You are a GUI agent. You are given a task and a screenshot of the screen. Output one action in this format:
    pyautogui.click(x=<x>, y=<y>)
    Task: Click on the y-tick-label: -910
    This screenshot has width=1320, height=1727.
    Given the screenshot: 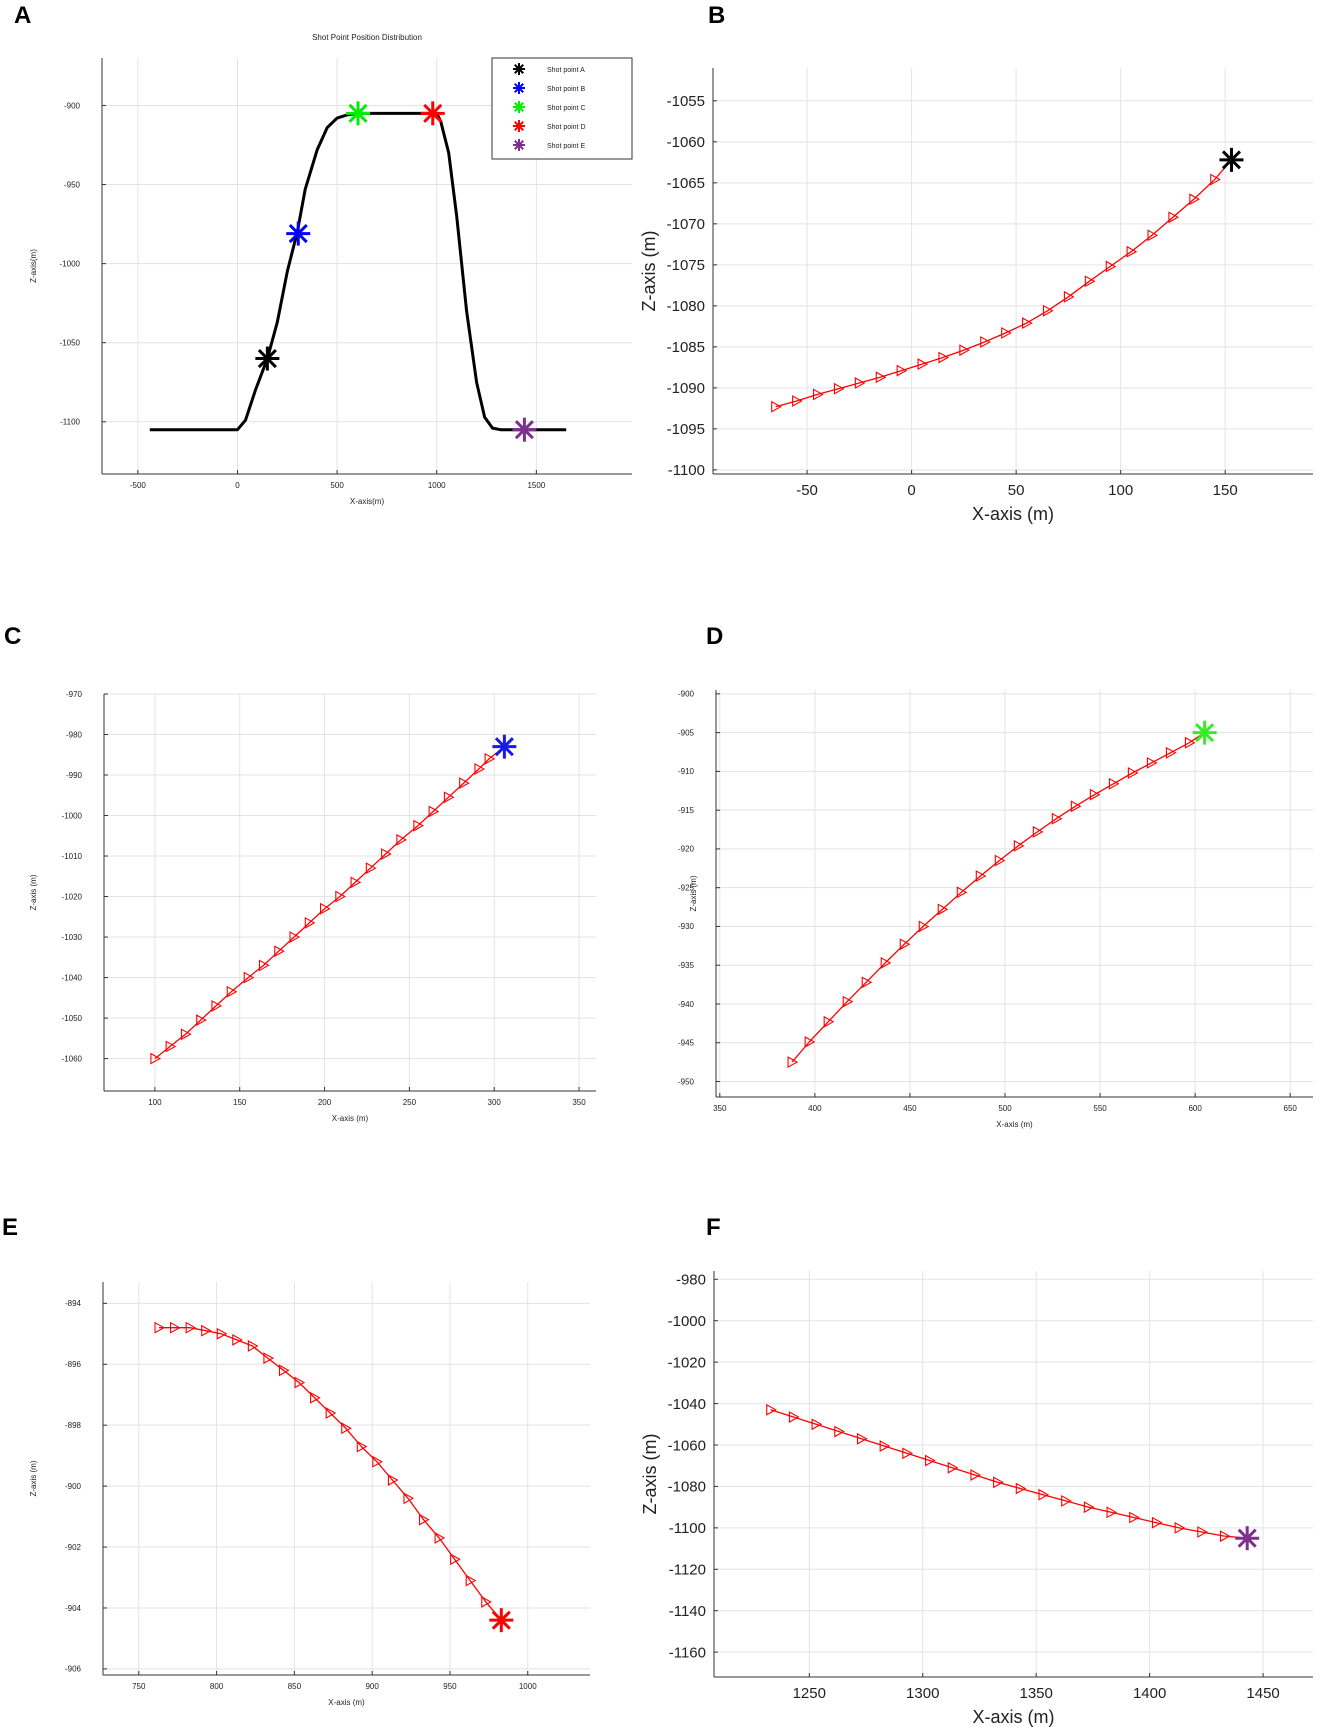 What is the action you would take?
    pyautogui.click(x=686, y=771)
    